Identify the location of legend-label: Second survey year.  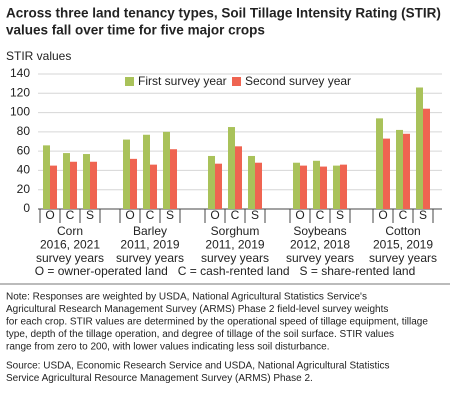
(298, 81).